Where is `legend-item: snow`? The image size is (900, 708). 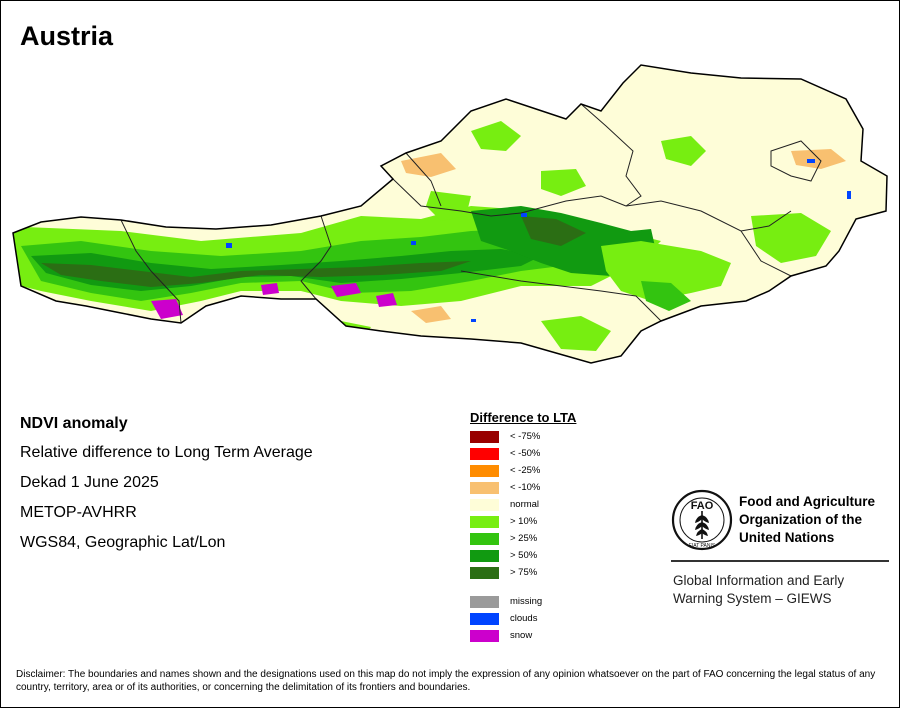 legend-item: snow is located at coordinates (523, 636).